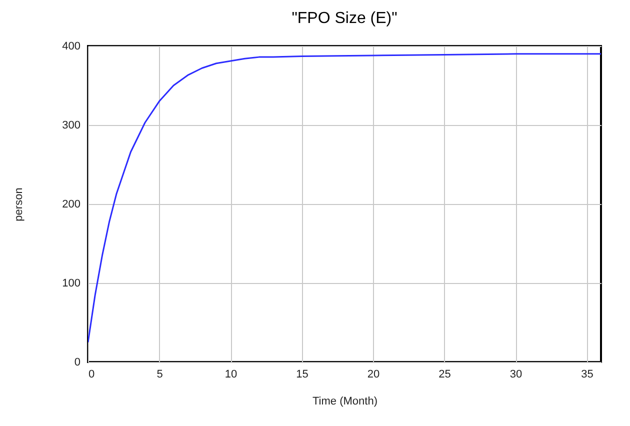 The height and width of the screenshot is (426, 630). What do you see at coordinates (19, 205) in the screenshot?
I see `y-axis-title: person` at bounding box center [19, 205].